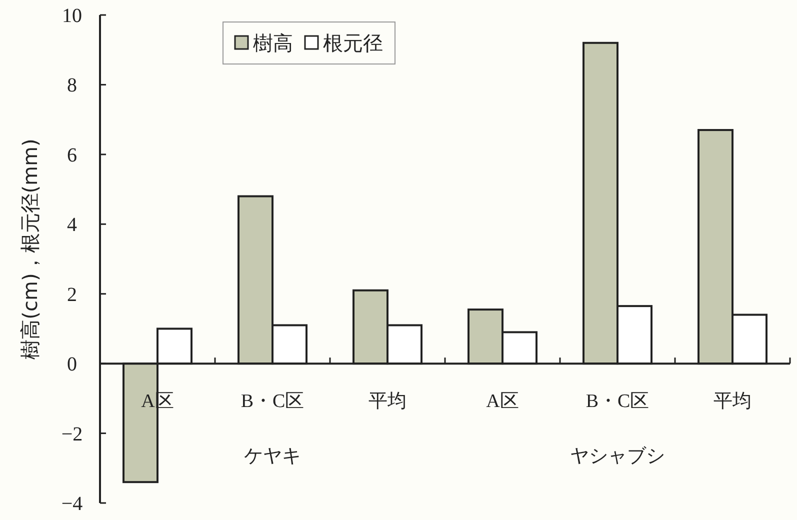 Image resolution: width=797 pixels, height=520 pixels. Describe the element at coordinates (273, 43) in the screenshot. I see `legend-label: 樹高` at that location.